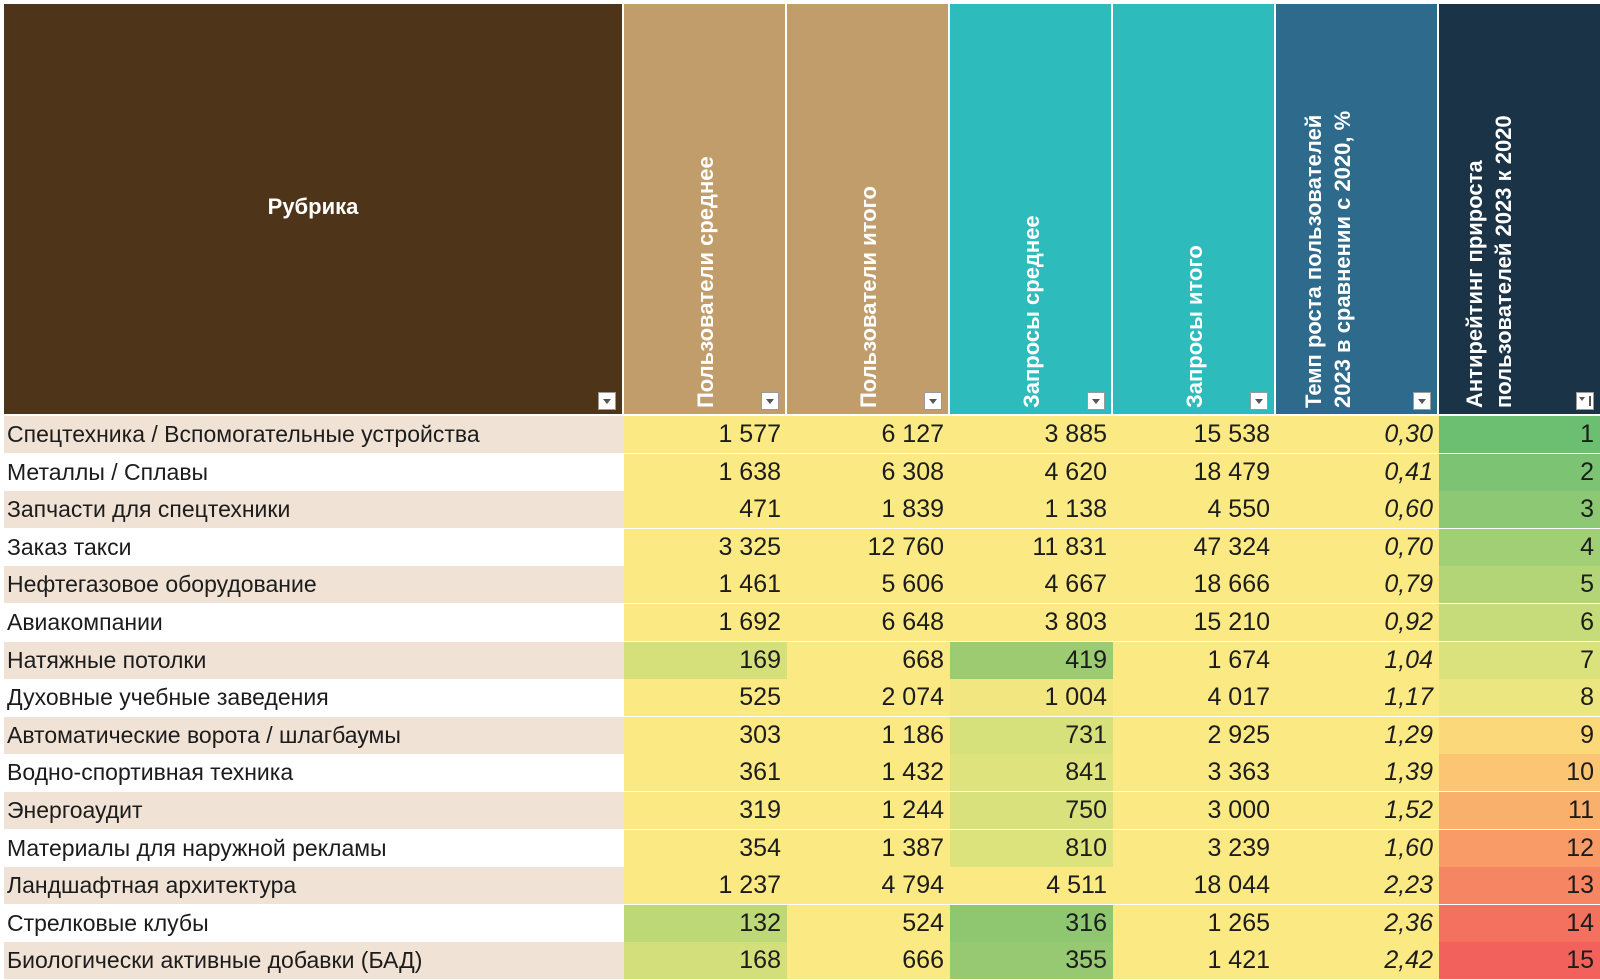 Image resolution: width=1600 pixels, height=980 pixels. Describe the element at coordinates (1031, 848) in the screenshot. I see `cell-requests-avg: 810` at that location.